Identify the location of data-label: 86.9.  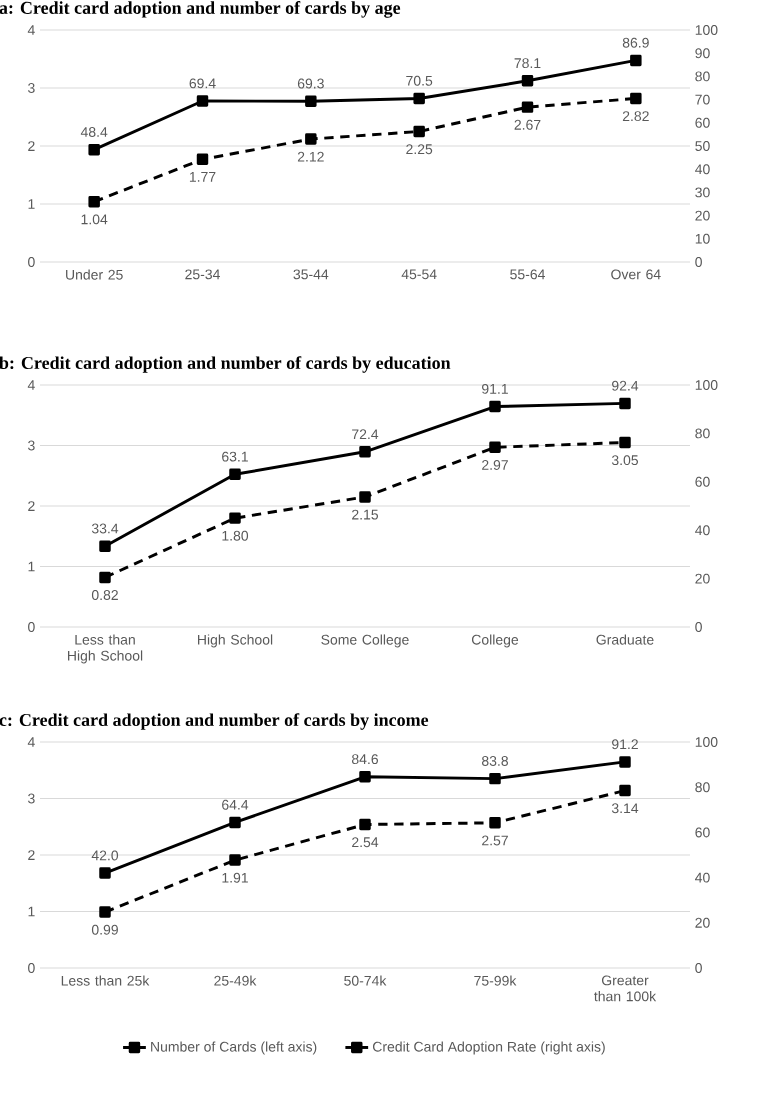
(635, 42).